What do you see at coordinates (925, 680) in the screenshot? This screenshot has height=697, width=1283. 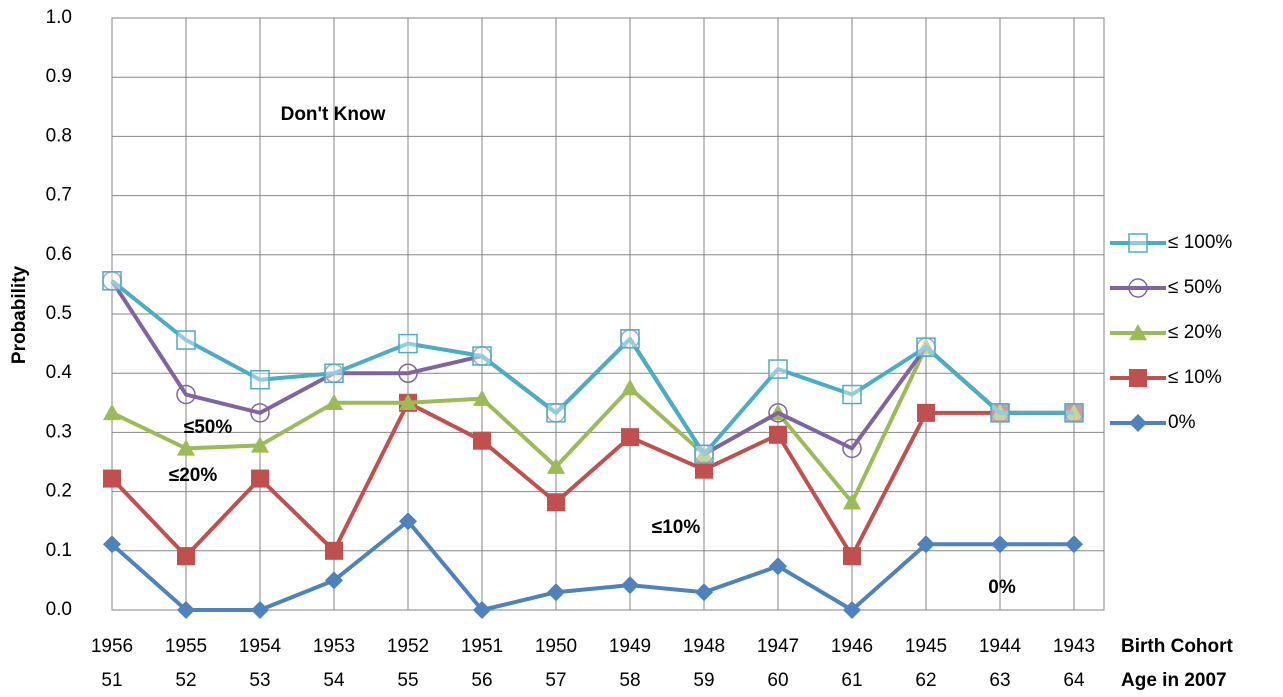 I see `x-tick-label-age: 62` at bounding box center [925, 680].